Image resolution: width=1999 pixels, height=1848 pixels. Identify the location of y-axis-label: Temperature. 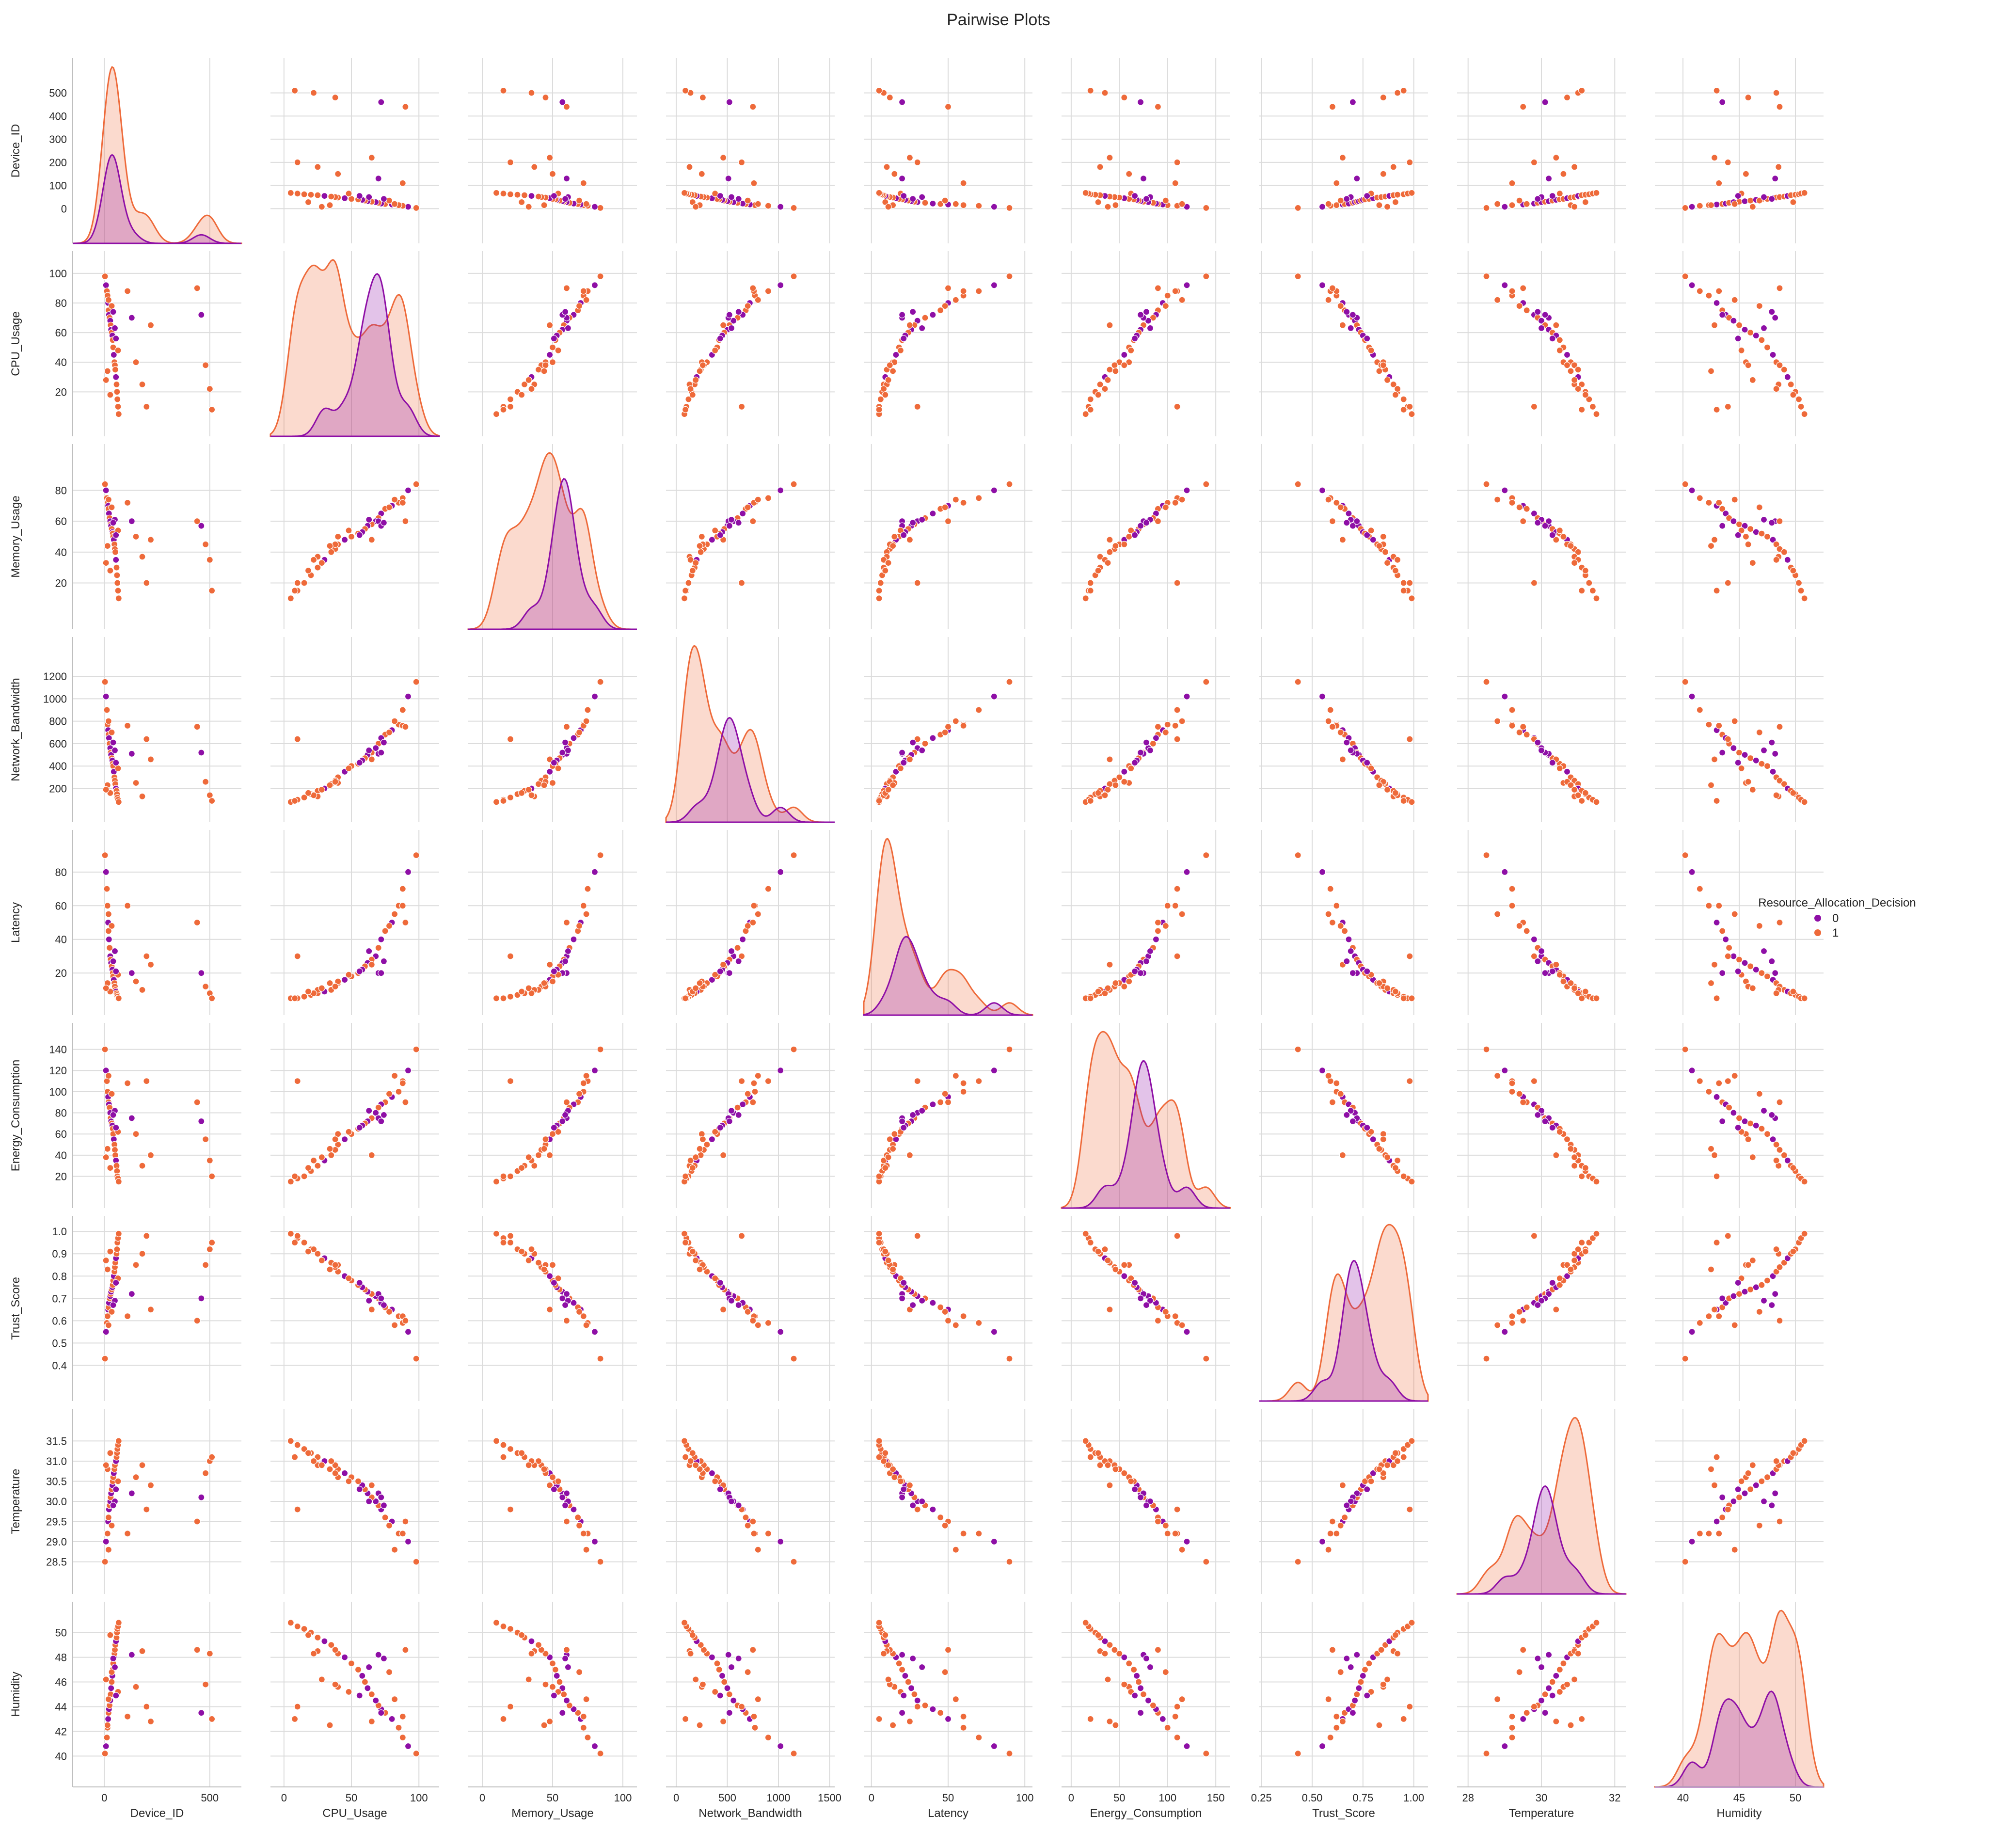
(16, 1501).